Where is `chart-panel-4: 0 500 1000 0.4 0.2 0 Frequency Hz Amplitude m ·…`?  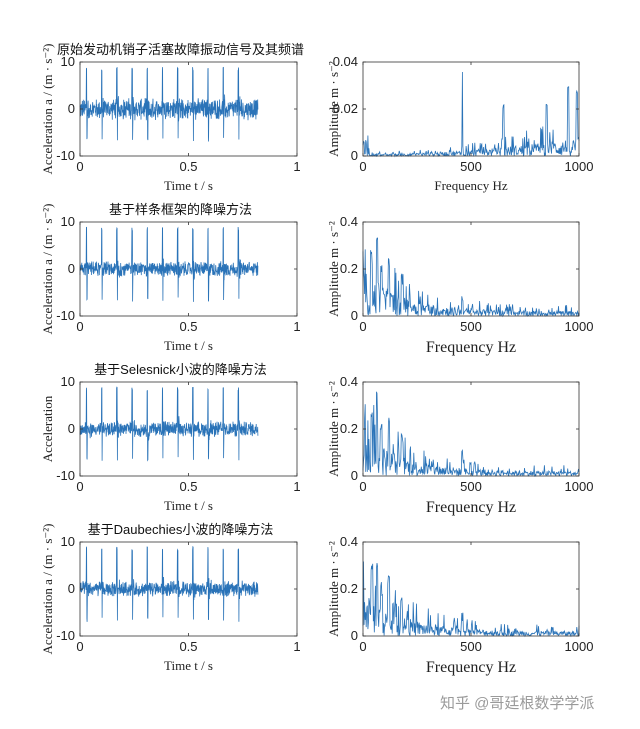 chart-panel-4: 0 500 1000 0.4 0.2 0 Frequency Hz Amplitude m ·… is located at coordinates (459, 285).